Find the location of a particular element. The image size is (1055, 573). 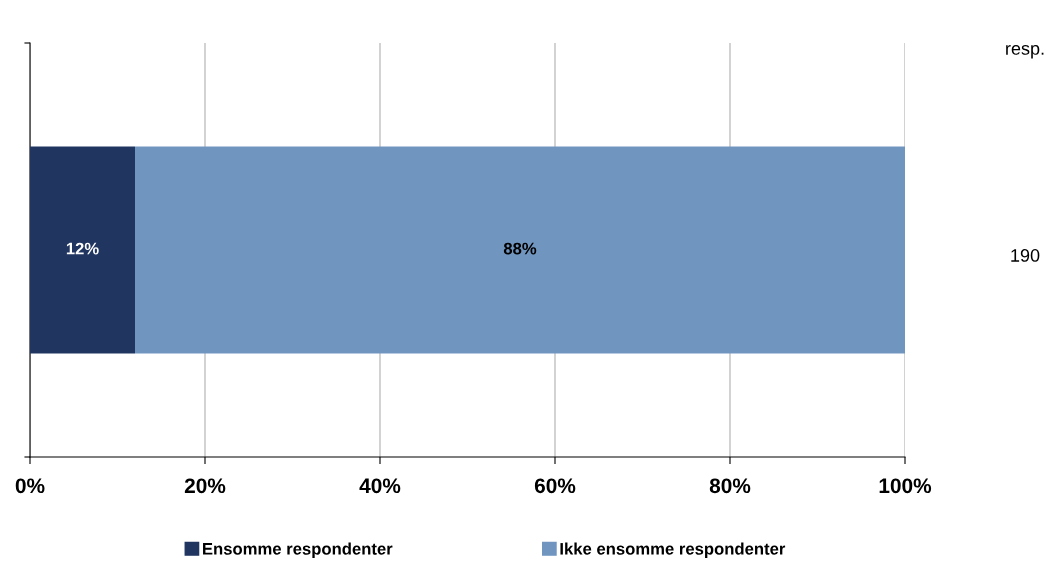

x-tick-label: 20% is located at coordinates (205, 486).